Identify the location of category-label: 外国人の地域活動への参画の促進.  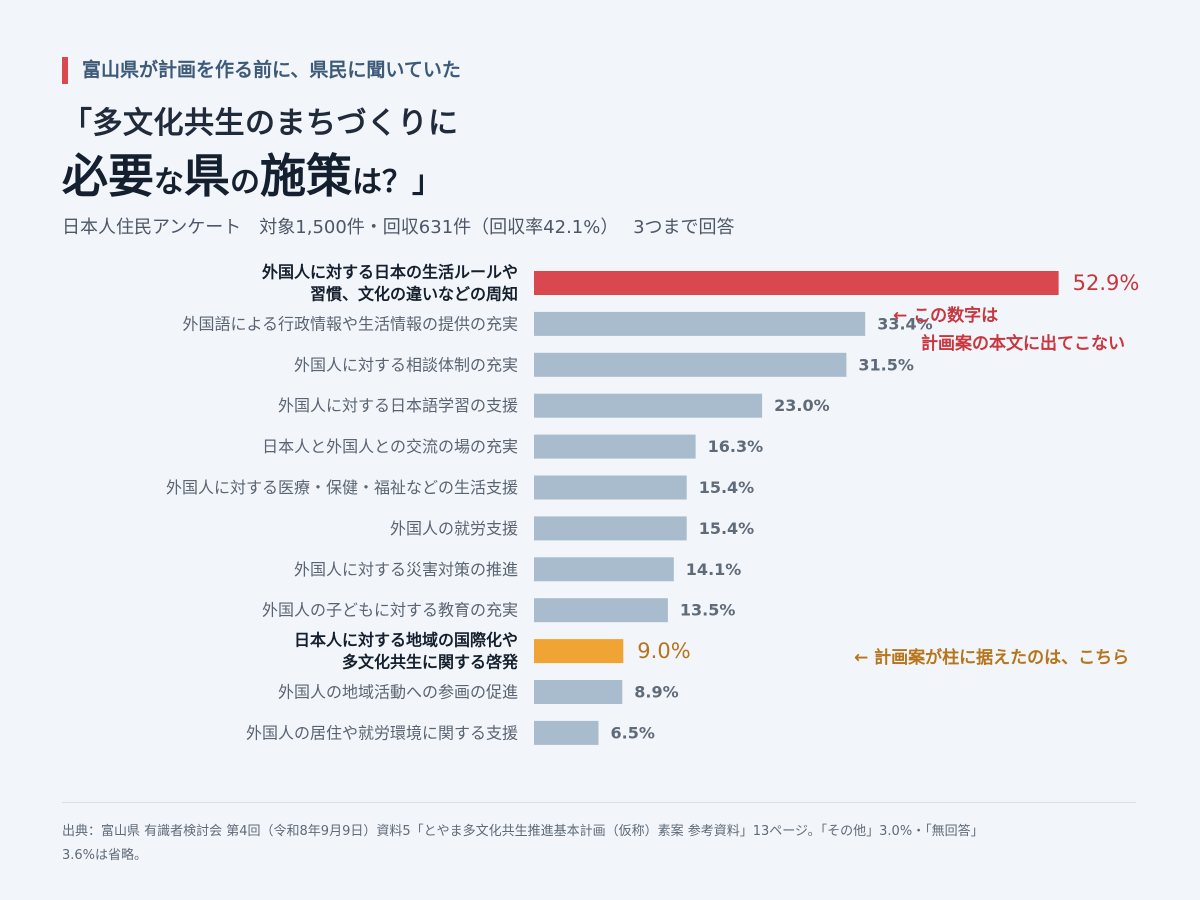
(398, 692).